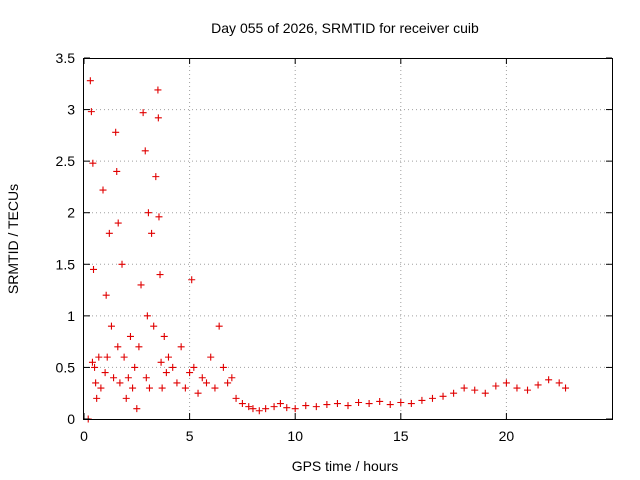 The width and height of the screenshot is (640, 480). What do you see at coordinates (66, 161) in the screenshot?
I see `y-tick-label: 2.5` at bounding box center [66, 161].